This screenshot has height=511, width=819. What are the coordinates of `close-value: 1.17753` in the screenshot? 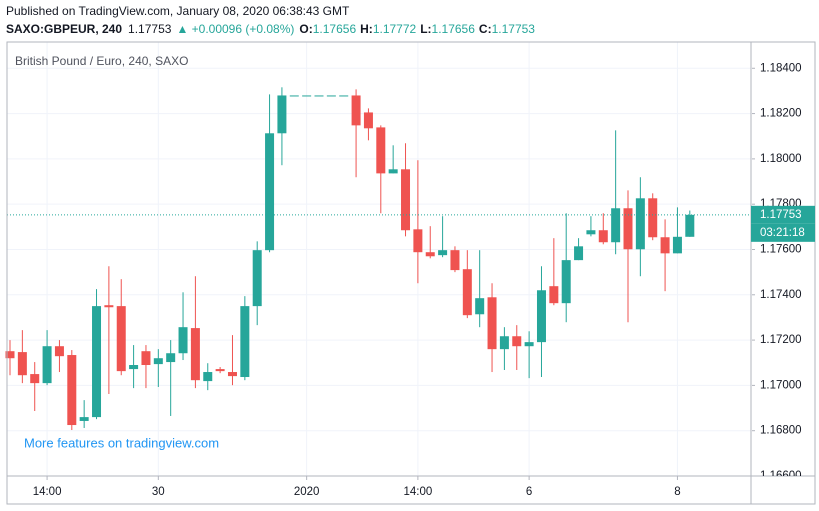 It's located at (514, 29).